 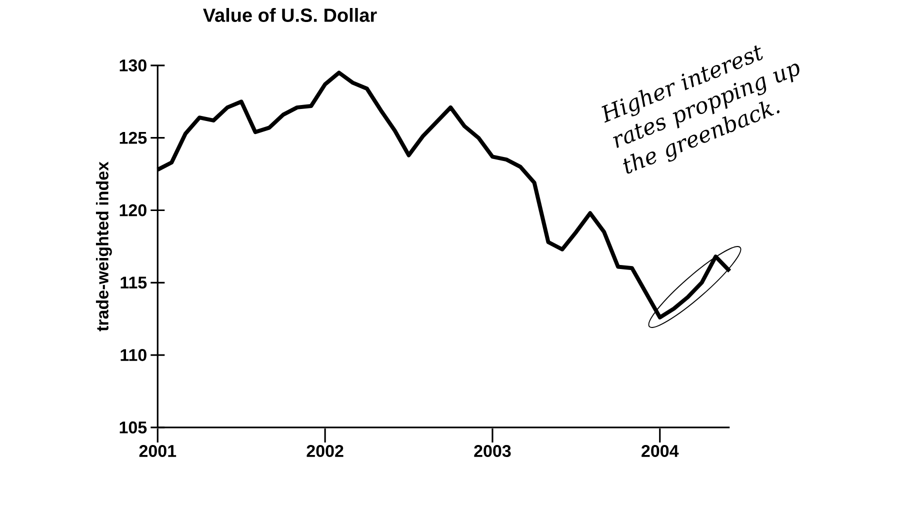 What do you see at coordinates (290, 15) in the screenshot?
I see `chart-title: Value of U.S. Dollar` at bounding box center [290, 15].